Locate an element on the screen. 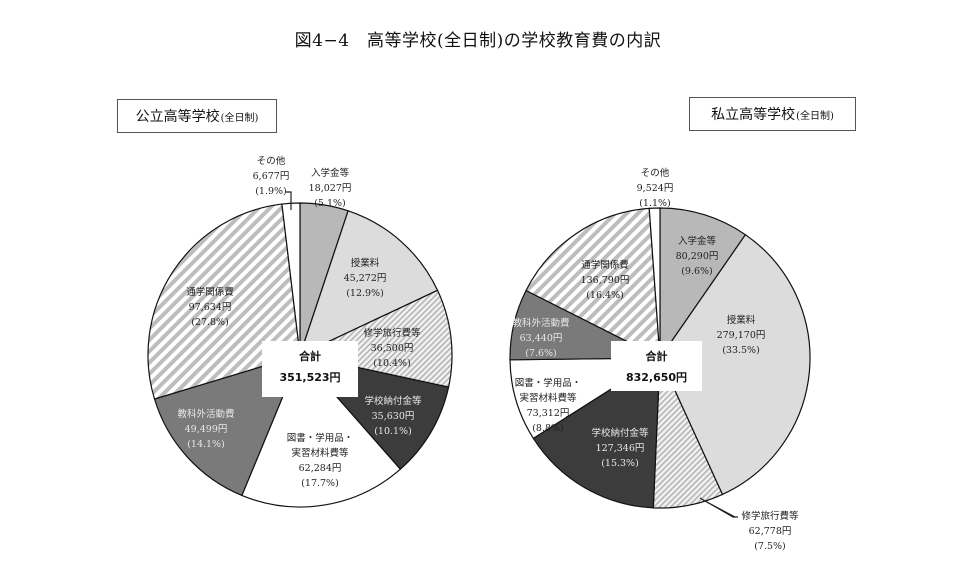 The image size is (956, 573). slice-label: 6,677円 is located at coordinates (271, 176).